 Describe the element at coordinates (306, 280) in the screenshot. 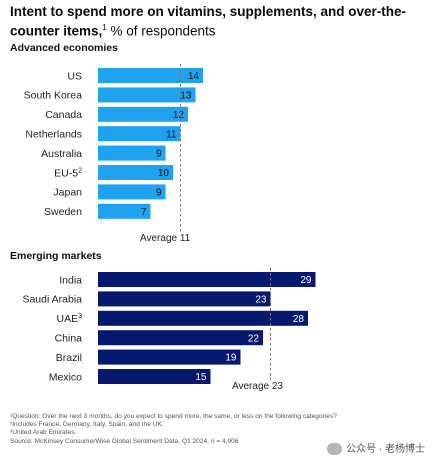

I see `bar-value-label: 29` at that location.